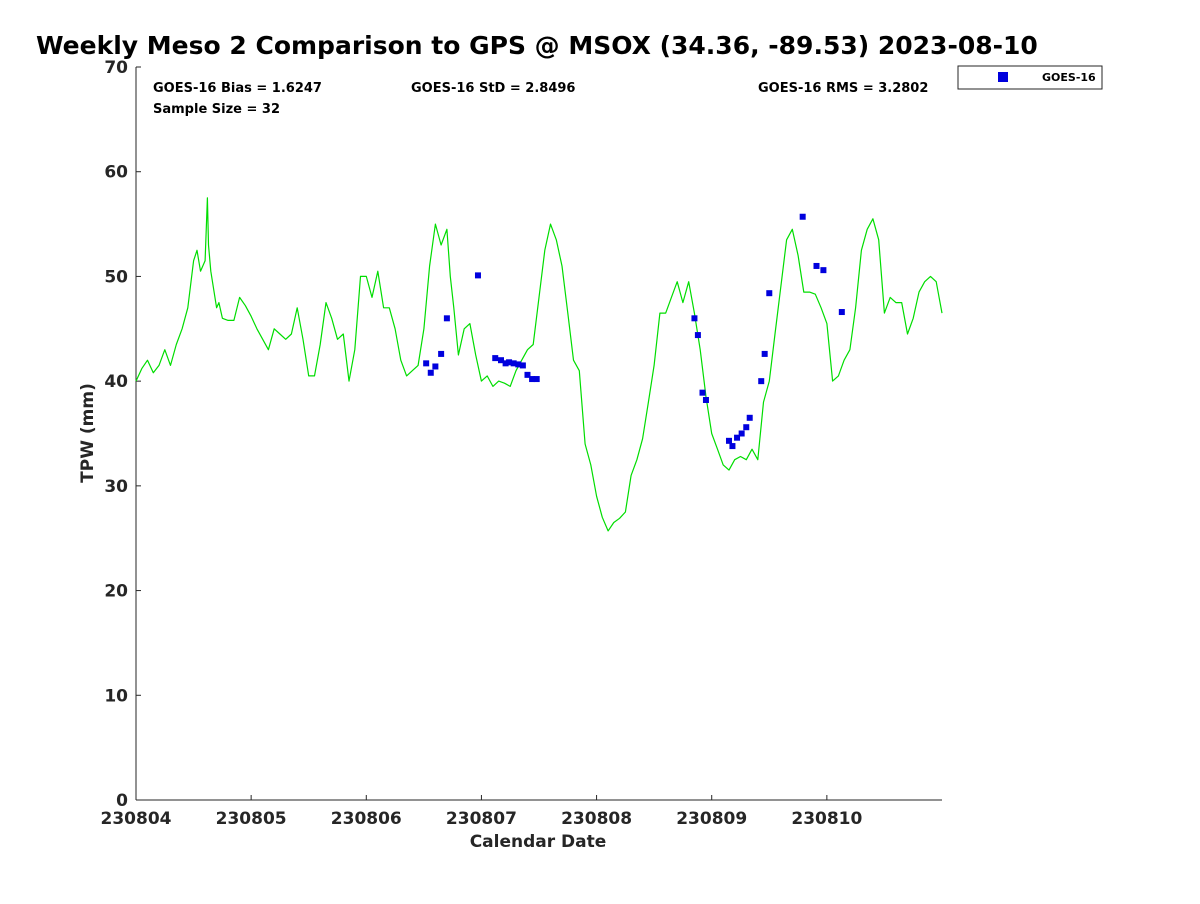 Image resolution: width=1200 pixels, height=904 pixels. Describe the element at coordinates (493, 88) in the screenshot. I see `stat-std: GOES-16 StD = 2.8496` at that location.